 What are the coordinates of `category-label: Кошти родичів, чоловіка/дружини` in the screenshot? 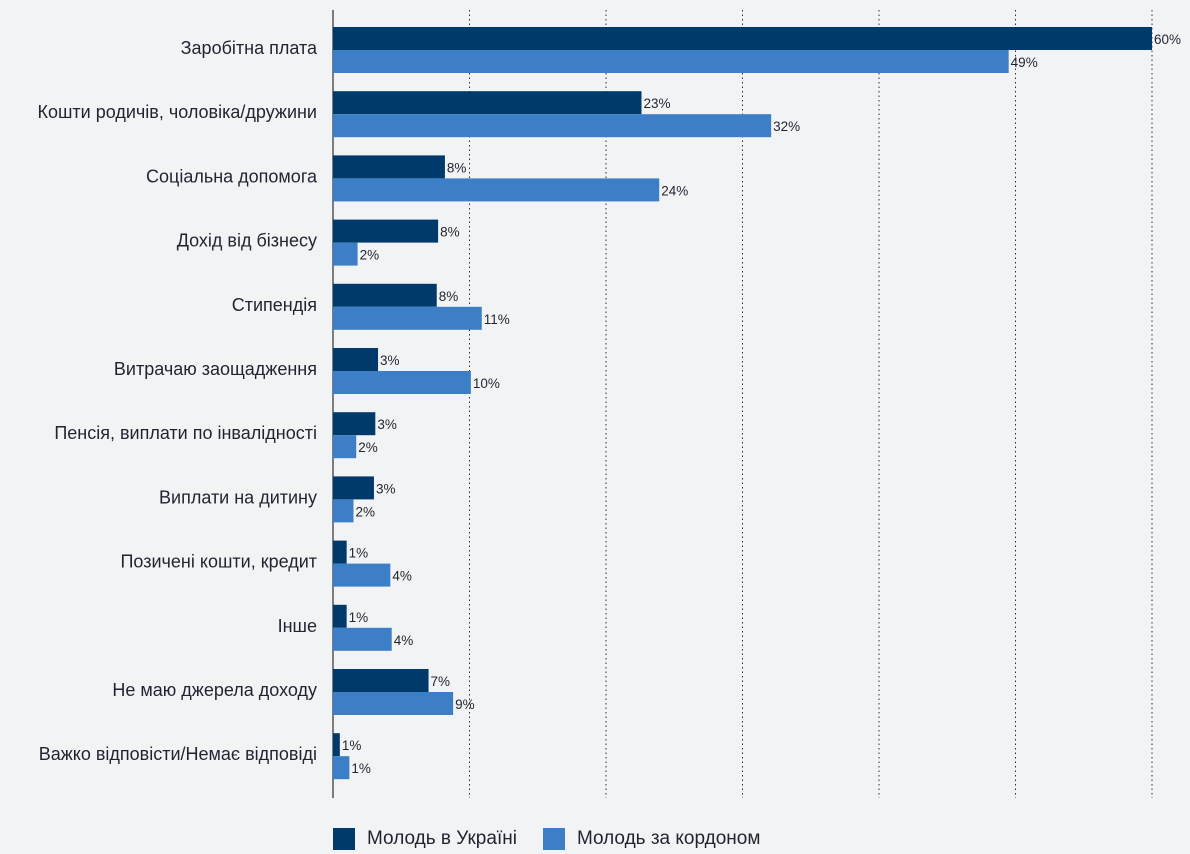 It's located at (177, 112).